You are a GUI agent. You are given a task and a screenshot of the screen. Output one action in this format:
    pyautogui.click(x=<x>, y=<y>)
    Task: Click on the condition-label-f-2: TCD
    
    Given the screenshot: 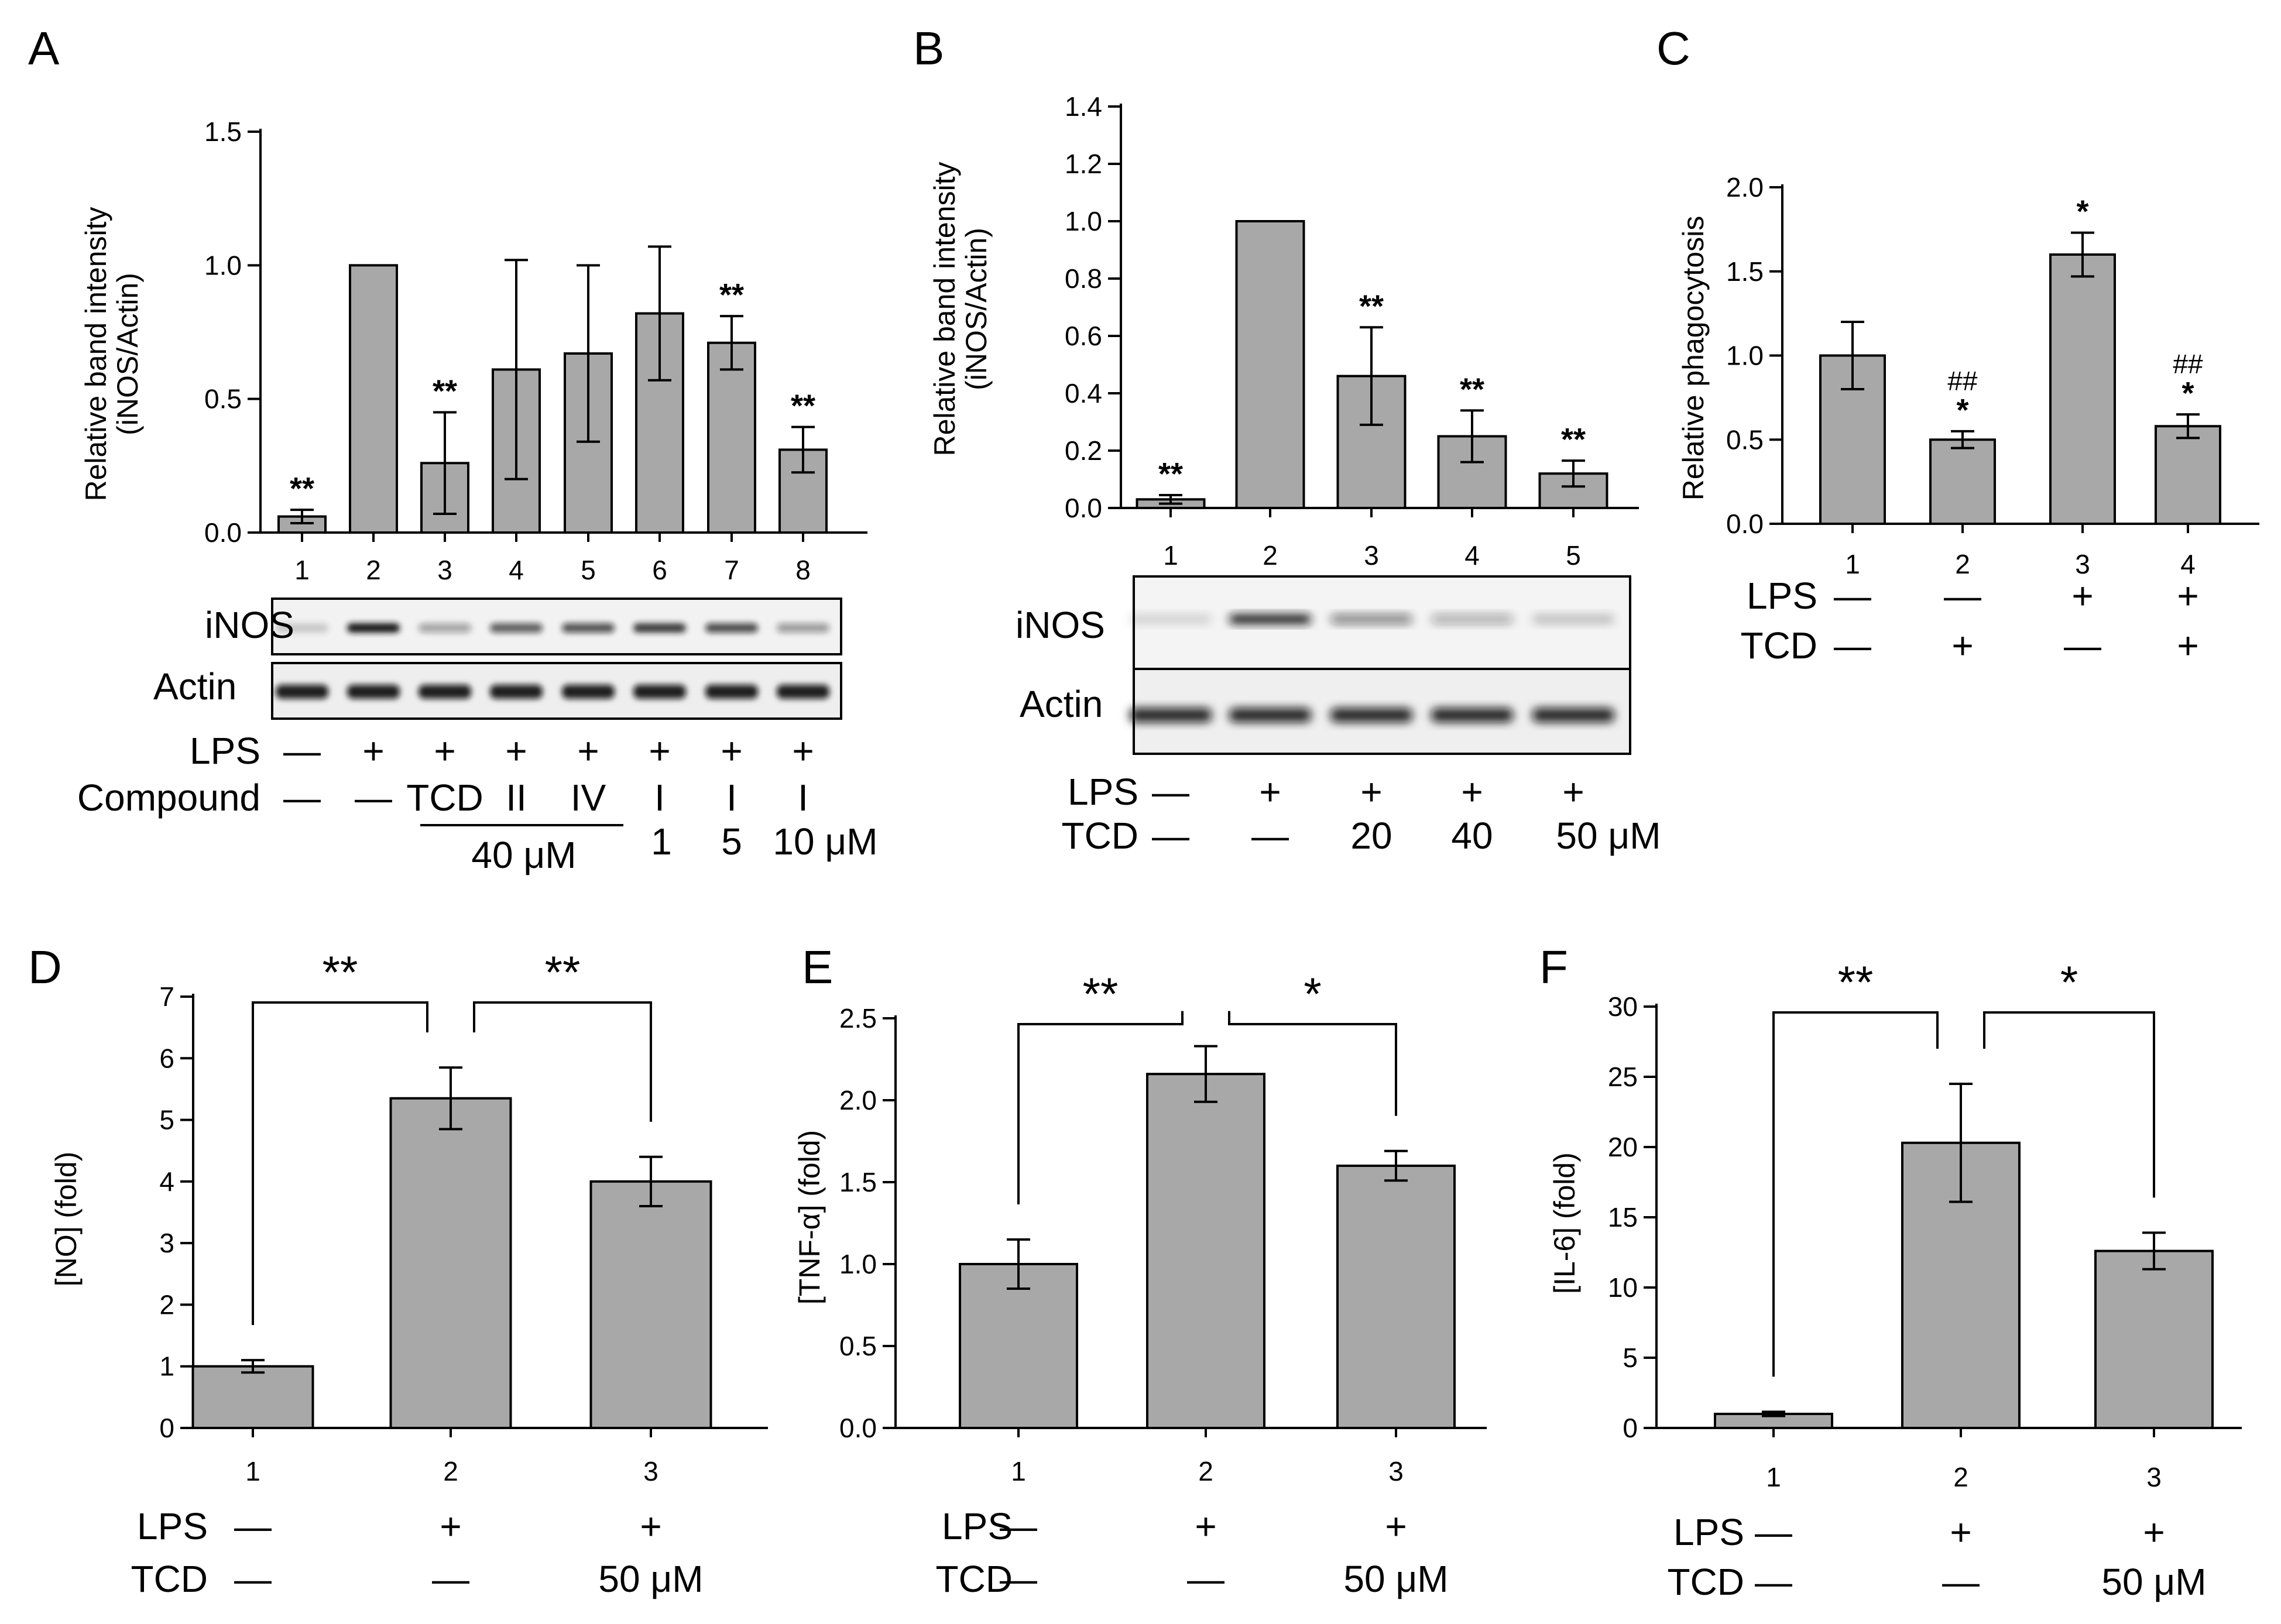 What is the action you would take?
    pyautogui.click(x=1705, y=1582)
    